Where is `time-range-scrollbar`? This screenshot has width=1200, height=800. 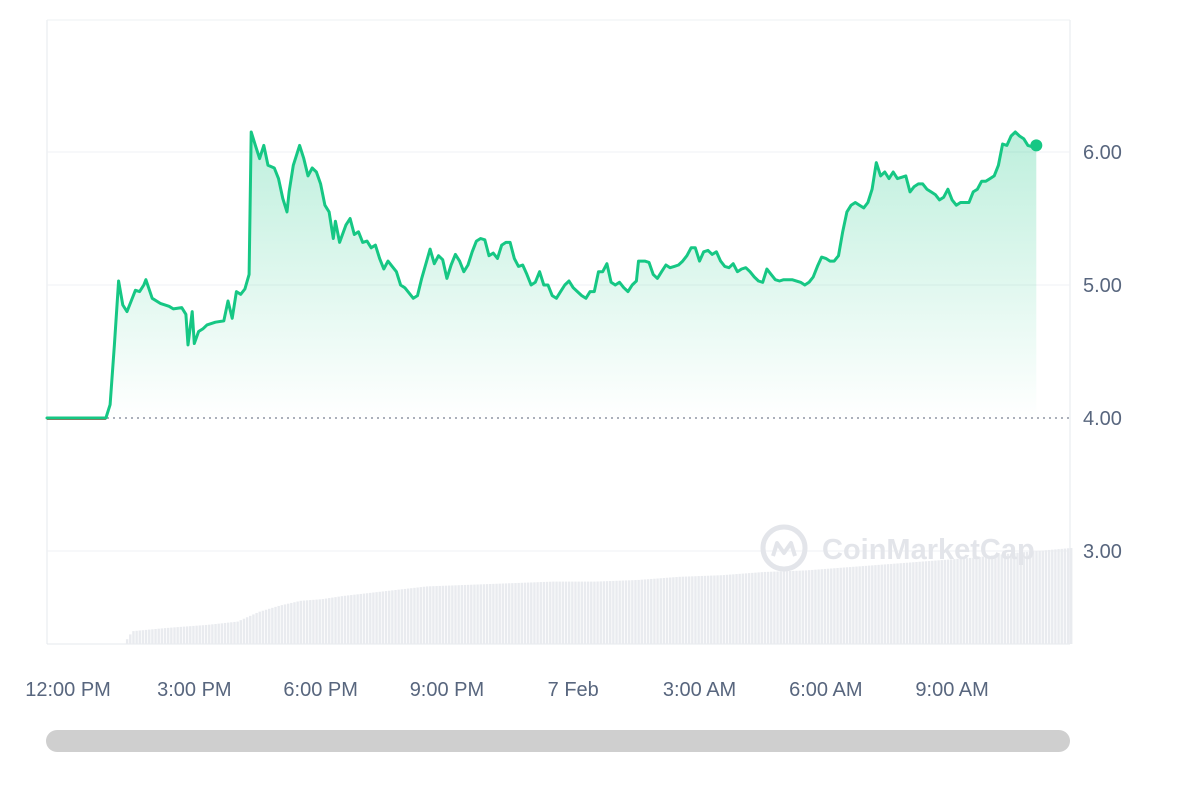 time-range-scrollbar is located at coordinates (558, 741).